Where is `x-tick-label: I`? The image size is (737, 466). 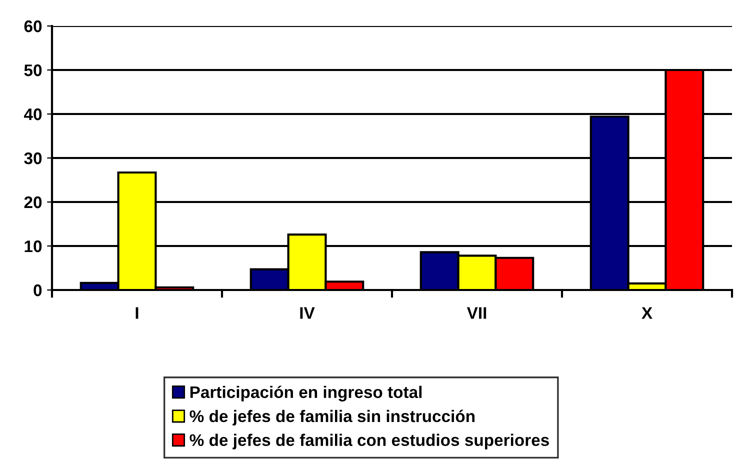 x-tick-label: I is located at coordinates (137, 313).